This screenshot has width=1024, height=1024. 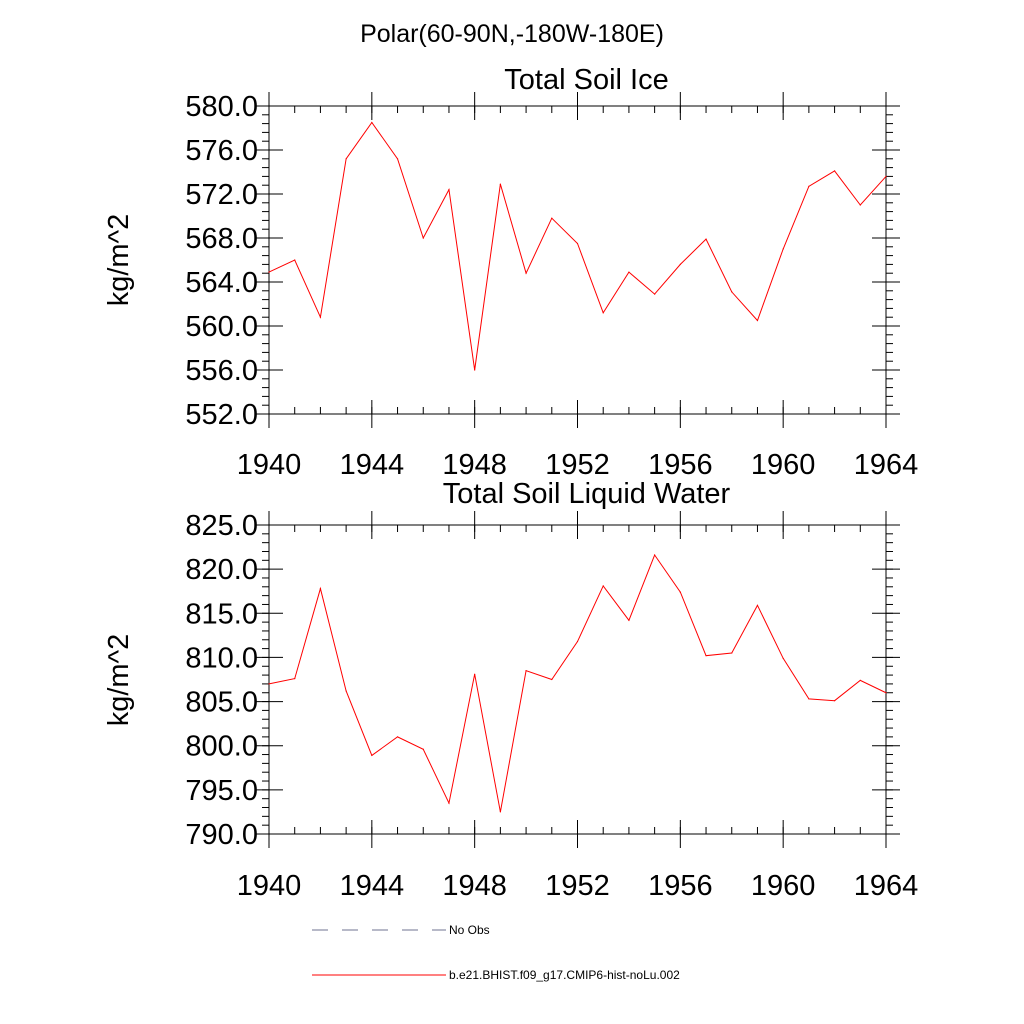 What do you see at coordinates (221, 107) in the screenshot?
I see `y-tick-label: 580.0` at bounding box center [221, 107].